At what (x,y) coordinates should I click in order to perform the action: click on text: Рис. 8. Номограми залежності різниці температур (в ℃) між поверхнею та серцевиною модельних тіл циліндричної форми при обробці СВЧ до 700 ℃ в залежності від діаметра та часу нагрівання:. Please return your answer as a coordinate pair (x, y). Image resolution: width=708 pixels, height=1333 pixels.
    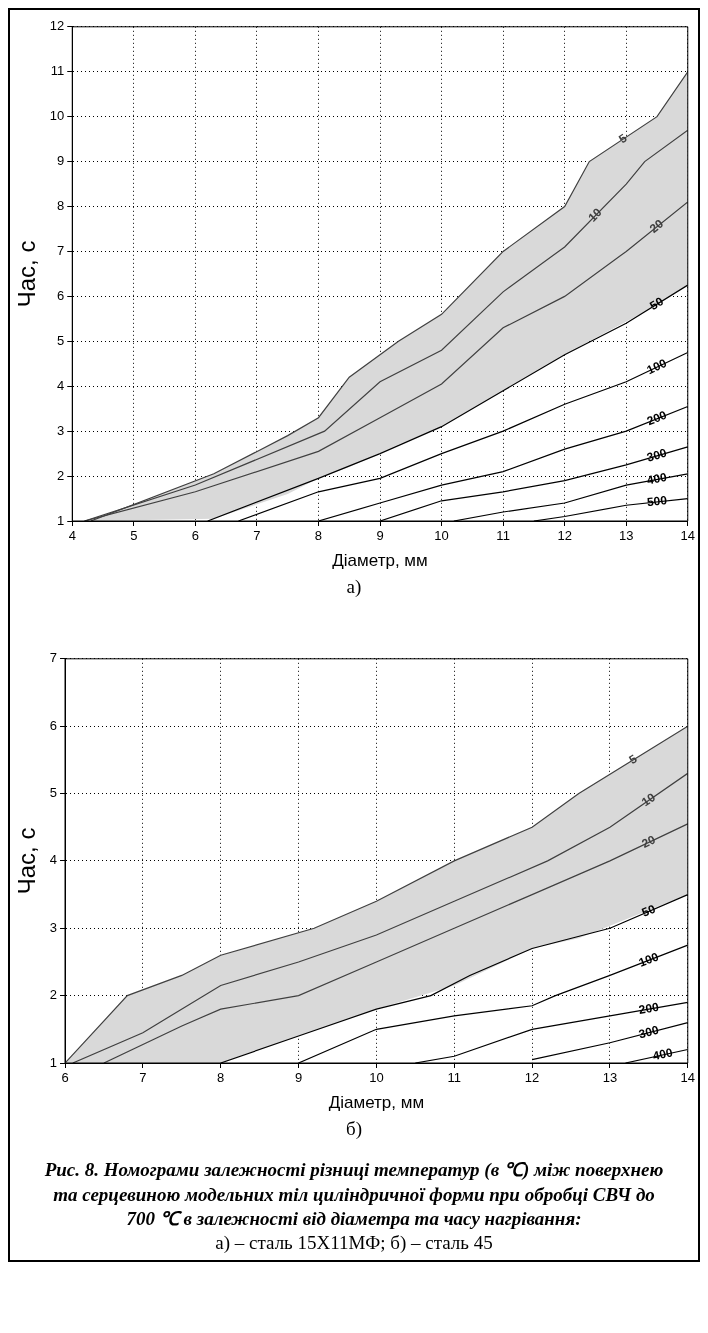
    Looking at the image, I should click on (354, 1195).